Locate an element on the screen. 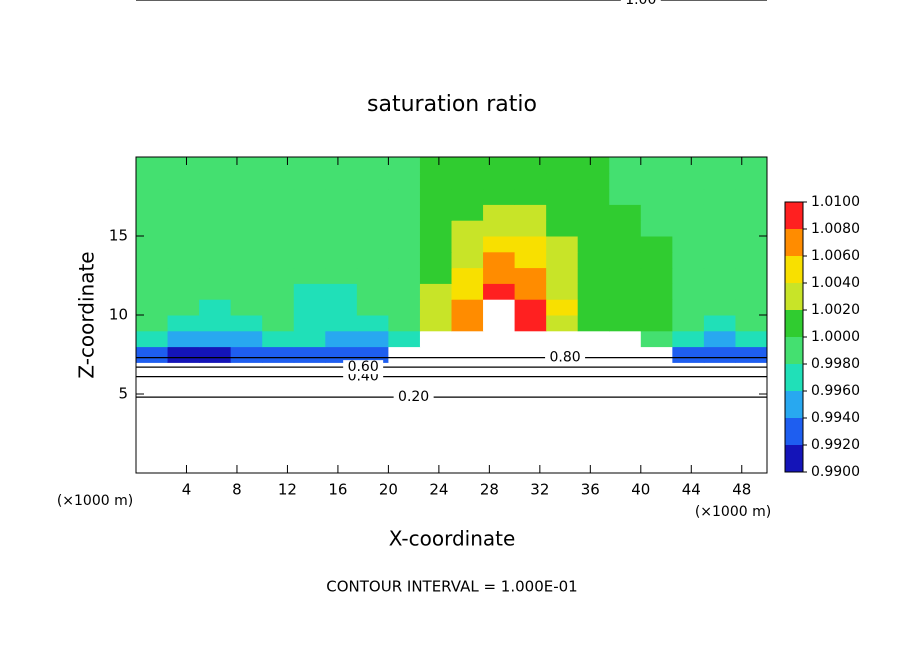 The height and width of the screenshot is (654, 904). x-unit-right: (×1000 m) is located at coordinates (733, 512).